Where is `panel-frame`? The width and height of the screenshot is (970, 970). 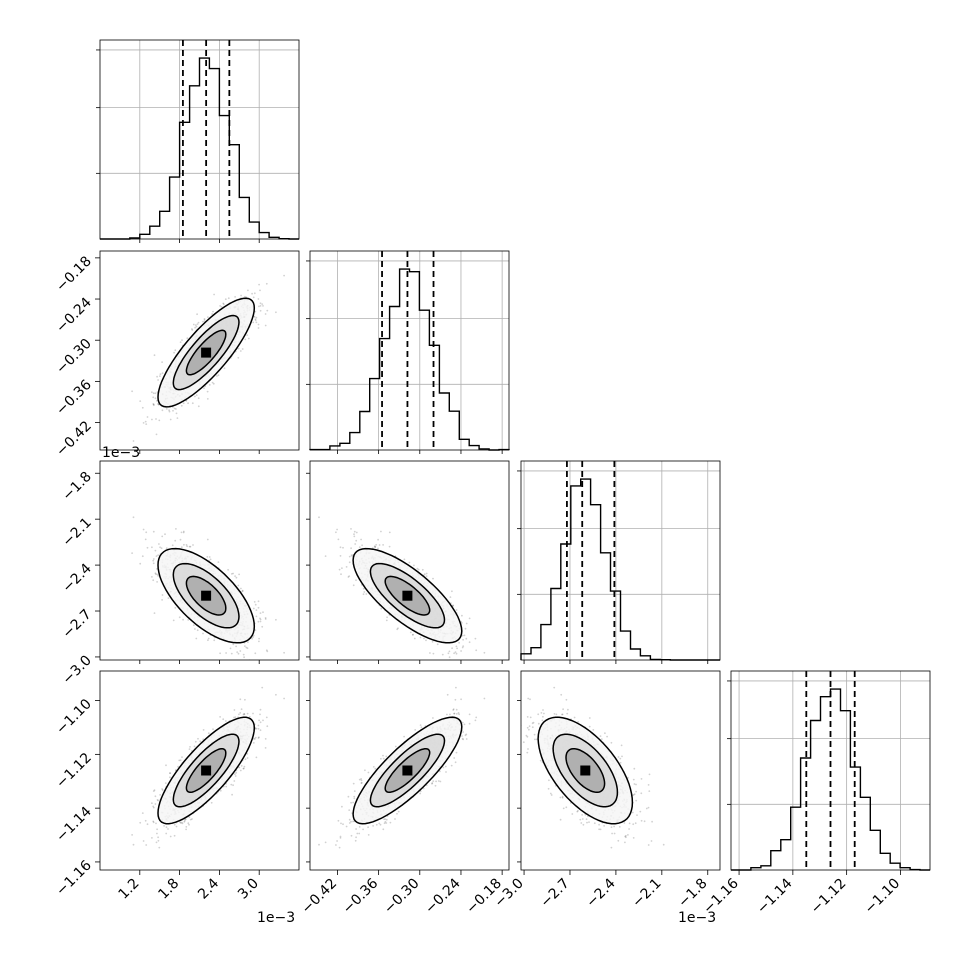
panel-frame is located at coordinates (199, 560).